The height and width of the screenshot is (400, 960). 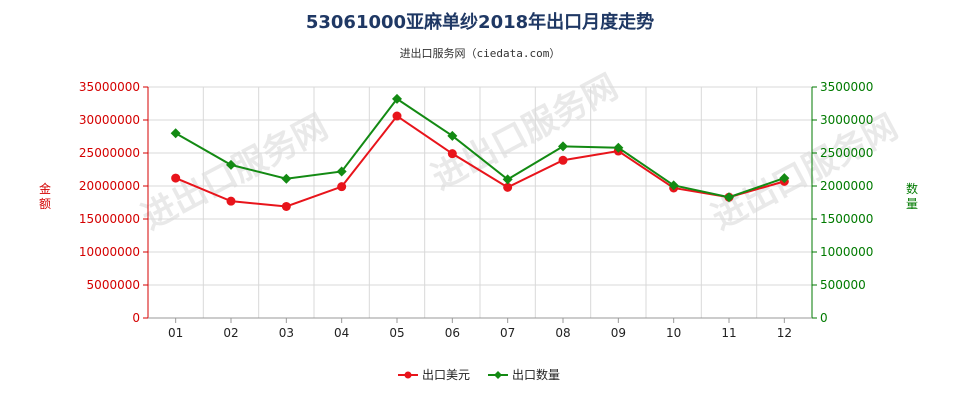 What do you see at coordinates (286, 333) in the screenshot?
I see `x-tick-label: 03` at bounding box center [286, 333].